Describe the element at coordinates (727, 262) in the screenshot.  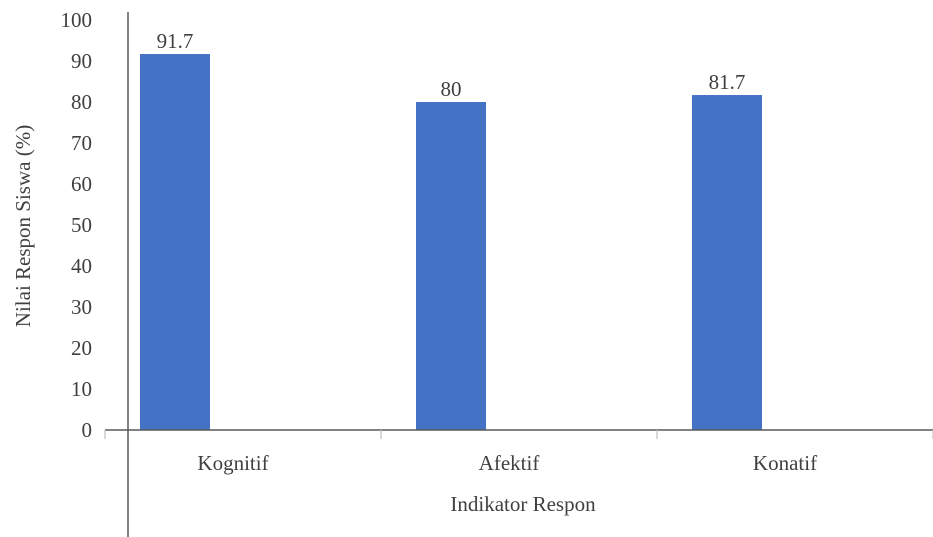
I see `bar-konatif` at that location.